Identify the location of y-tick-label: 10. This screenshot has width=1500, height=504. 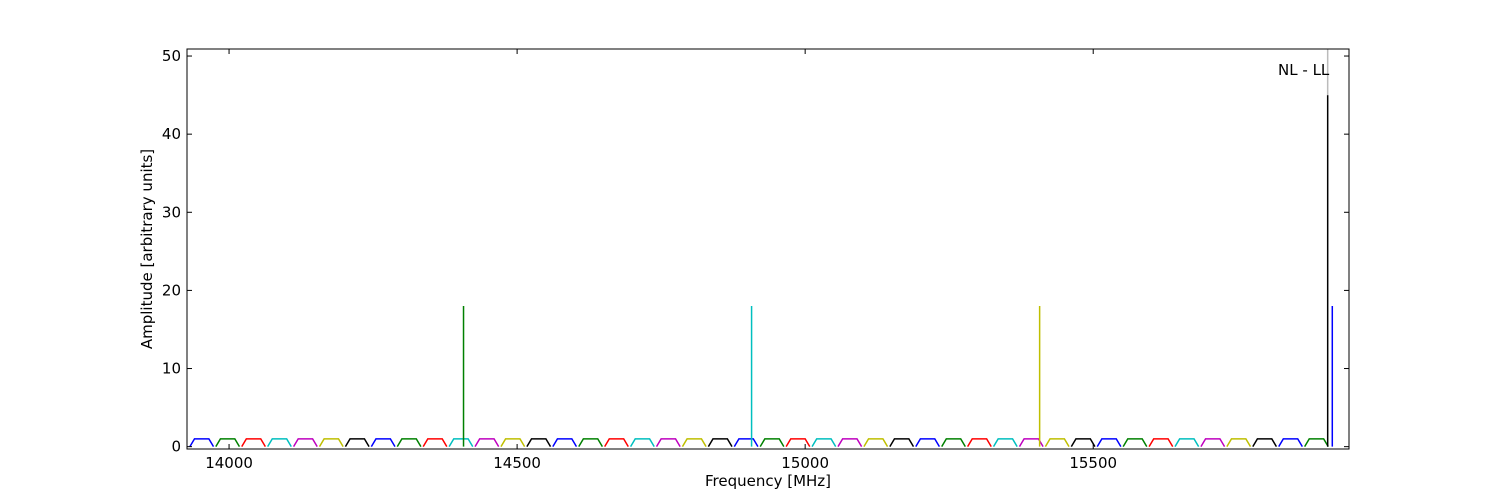
(171, 369).